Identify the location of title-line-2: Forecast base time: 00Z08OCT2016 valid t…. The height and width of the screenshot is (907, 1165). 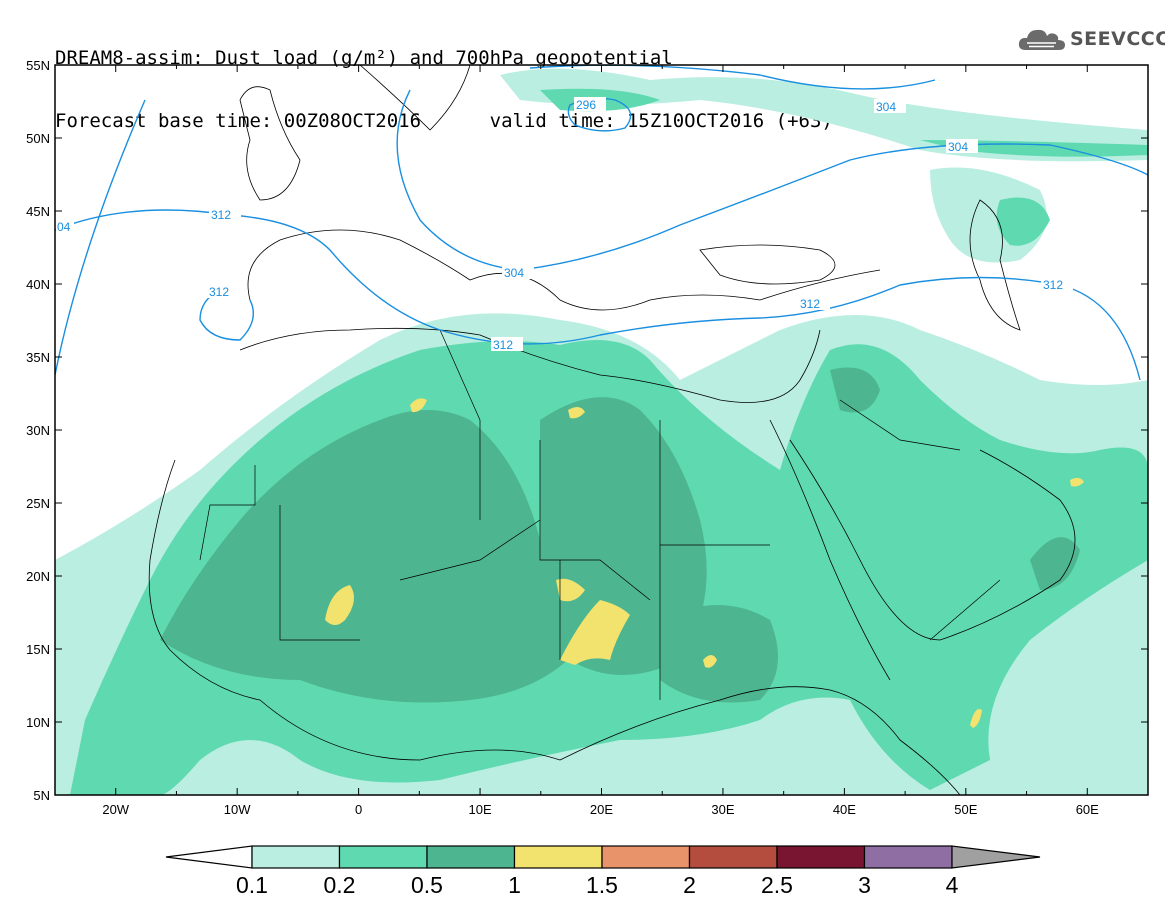
(444, 121).